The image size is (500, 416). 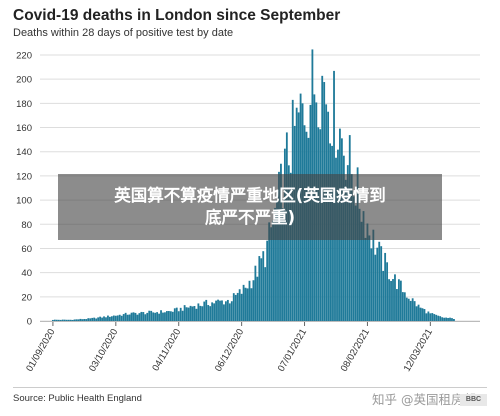 I want to click on x-tick-label: 08/02/2021, so click(x=355, y=350).